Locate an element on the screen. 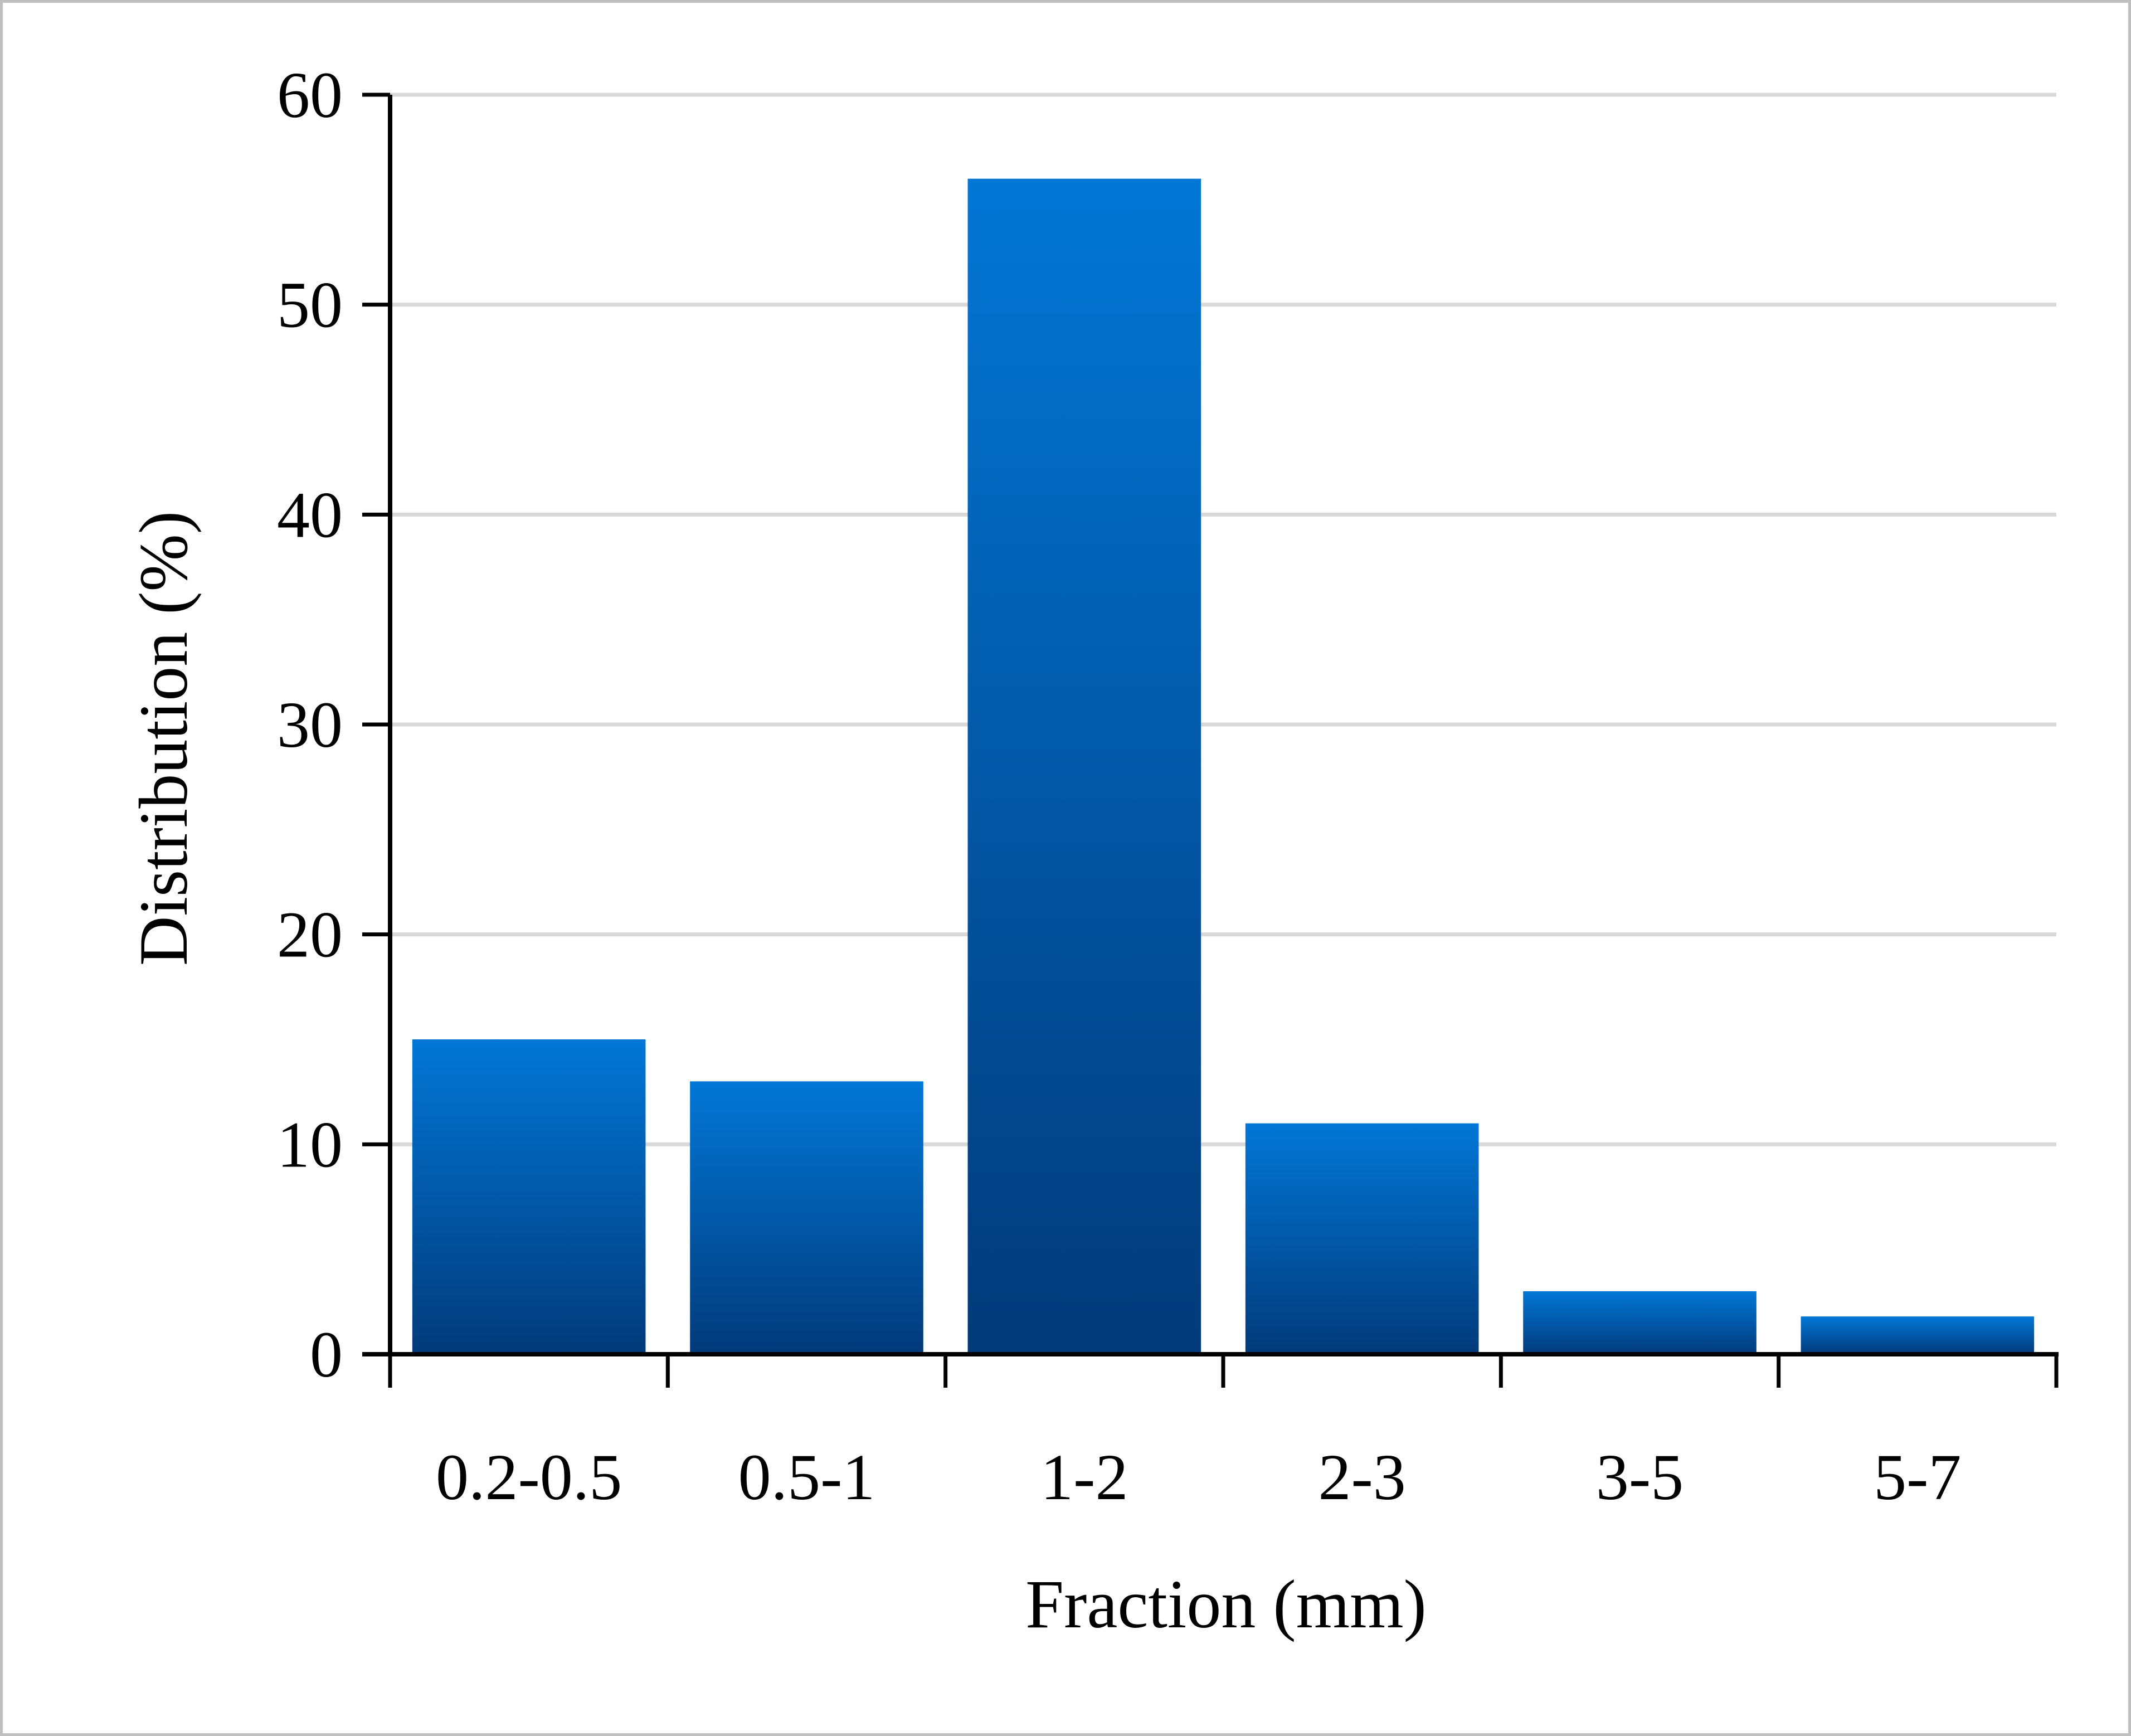 Image resolution: width=2131 pixels, height=1736 pixels. y-tick-label: 0 is located at coordinates (326, 1354).